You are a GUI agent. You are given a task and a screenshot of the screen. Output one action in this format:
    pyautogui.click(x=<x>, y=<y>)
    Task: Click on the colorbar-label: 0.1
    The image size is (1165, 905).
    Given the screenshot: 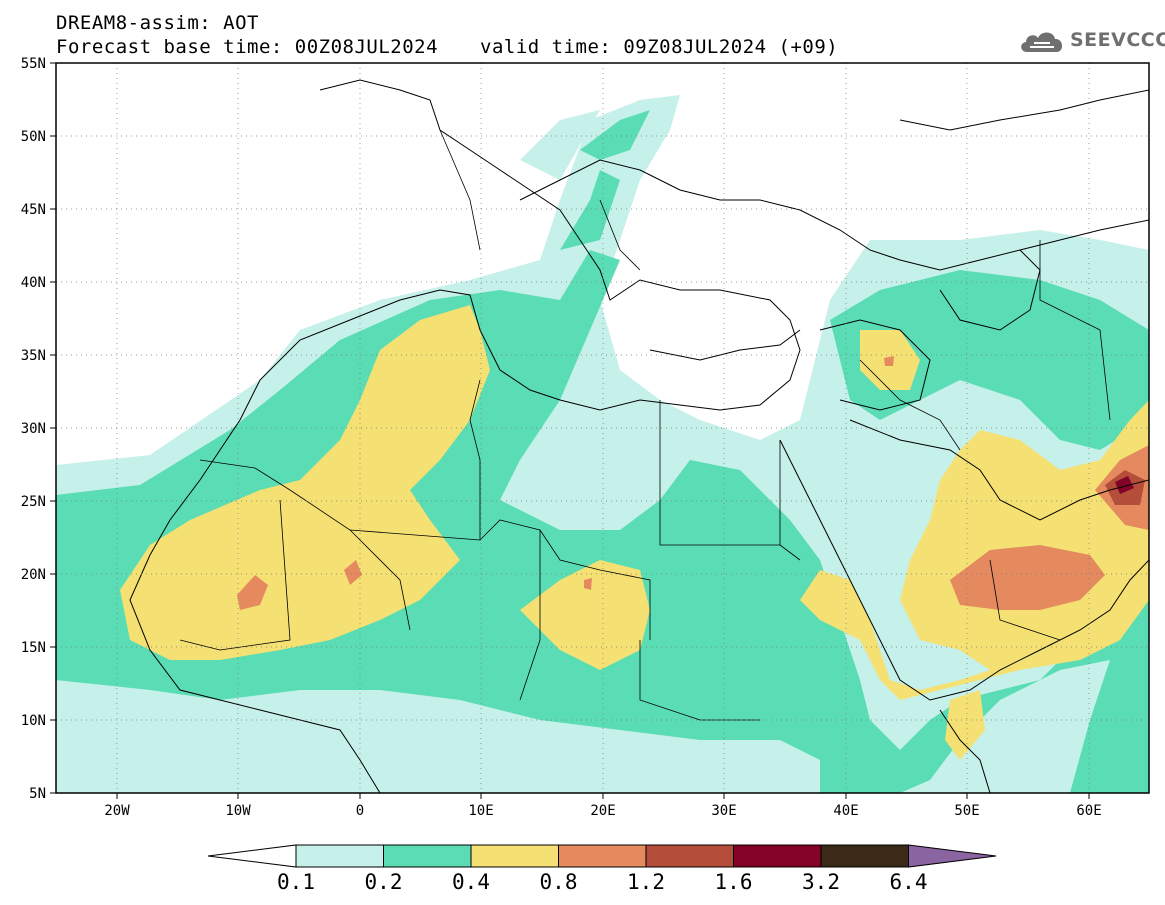 What is the action you would take?
    pyautogui.click(x=296, y=882)
    